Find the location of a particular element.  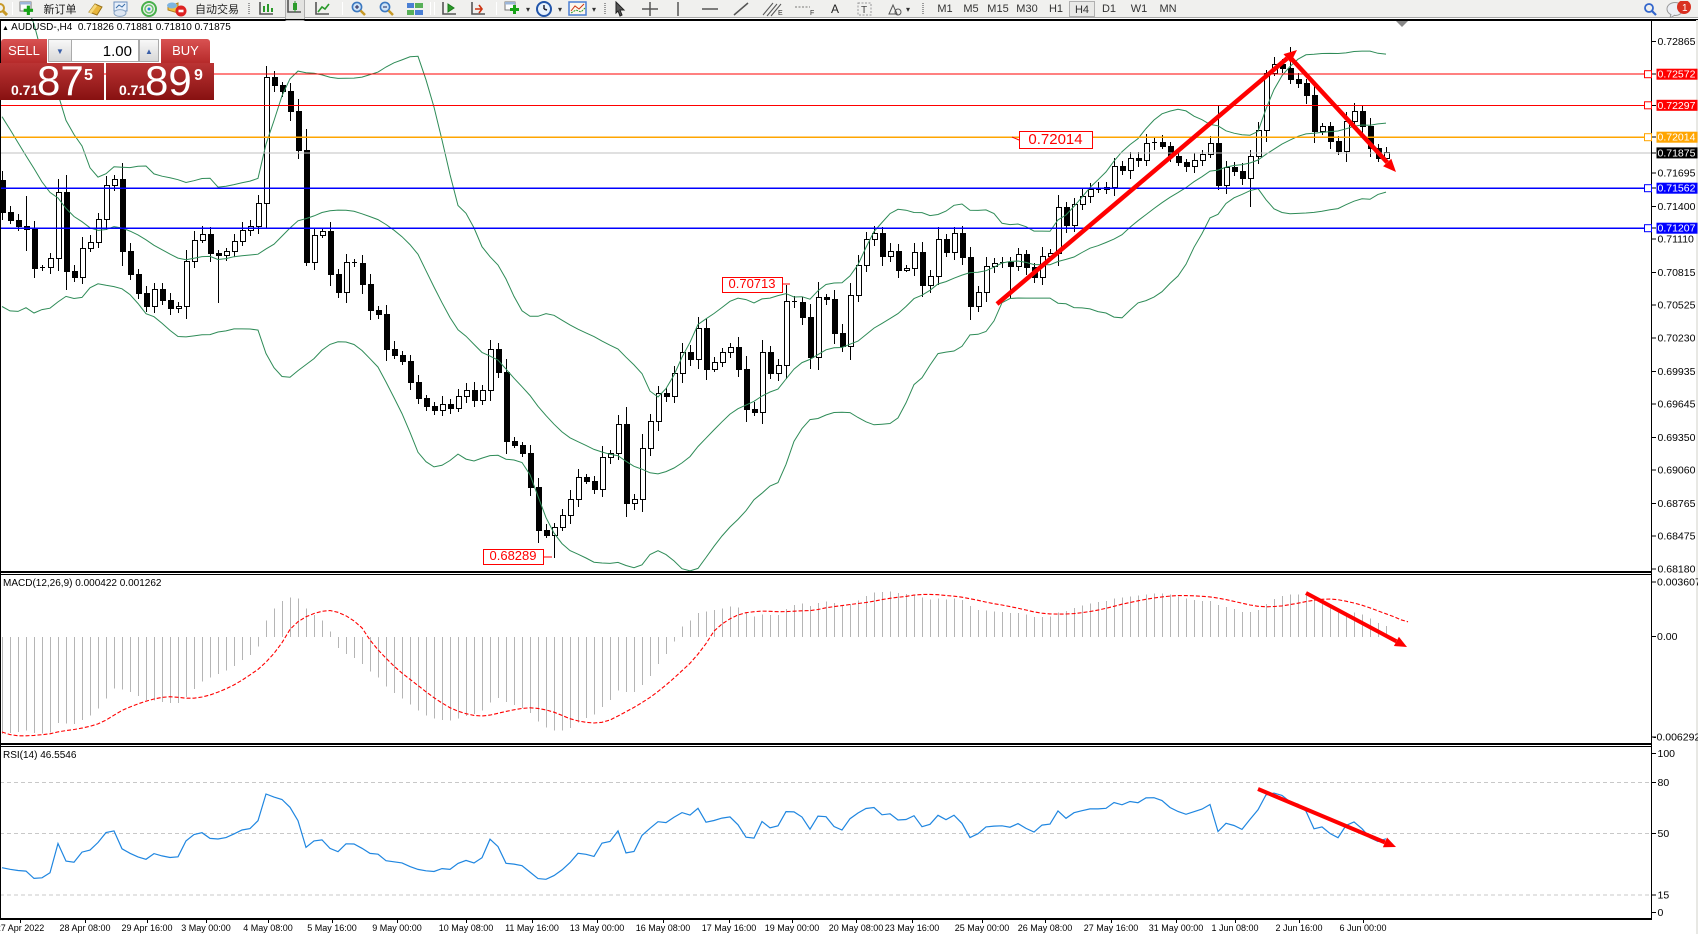

svg-text: 13 May 00:00 is located at coordinates (597, 928).